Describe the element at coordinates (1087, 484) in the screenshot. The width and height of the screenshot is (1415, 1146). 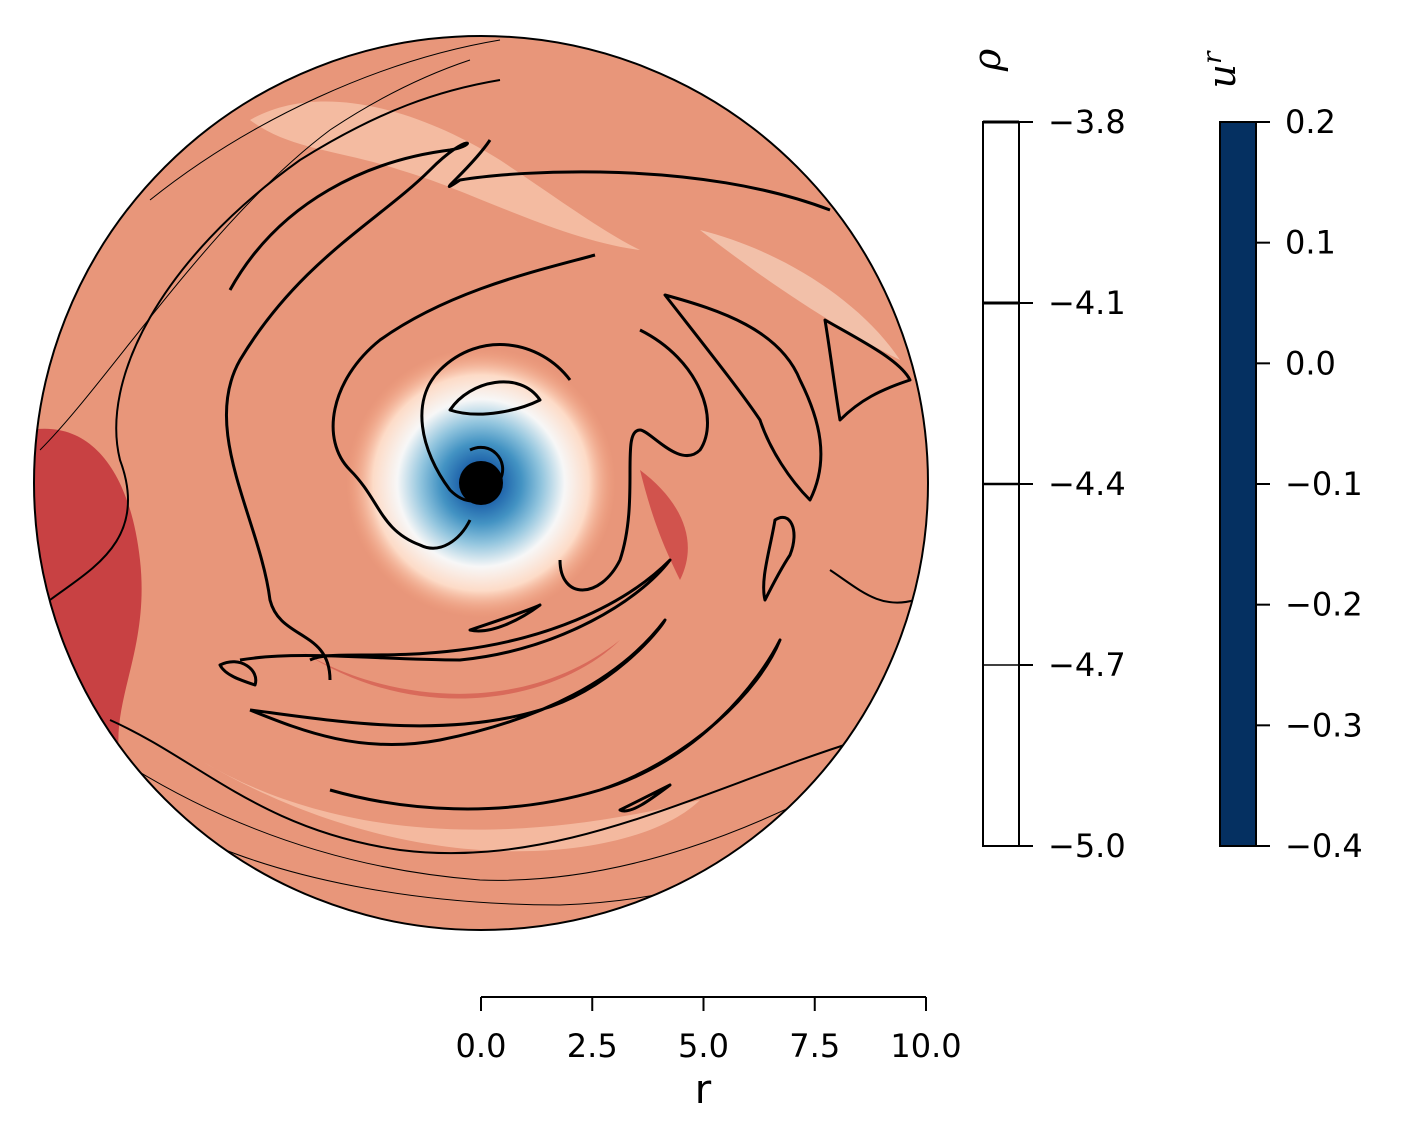
I see `rho-tick-label: −4.4` at that location.